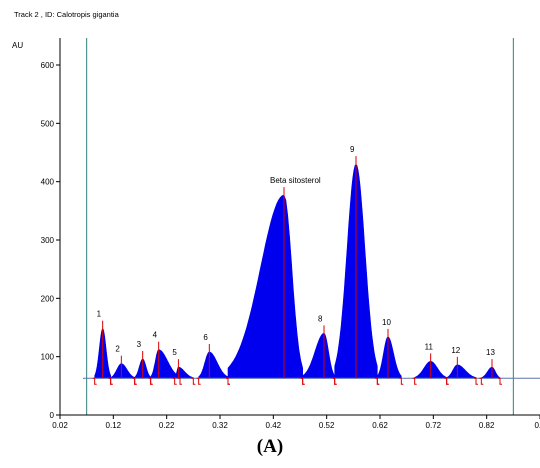  What do you see at coordinates (295, 180) in the screenshot?
I see `peak-label: Beta sitosterol` at bounding box center [295, 180].